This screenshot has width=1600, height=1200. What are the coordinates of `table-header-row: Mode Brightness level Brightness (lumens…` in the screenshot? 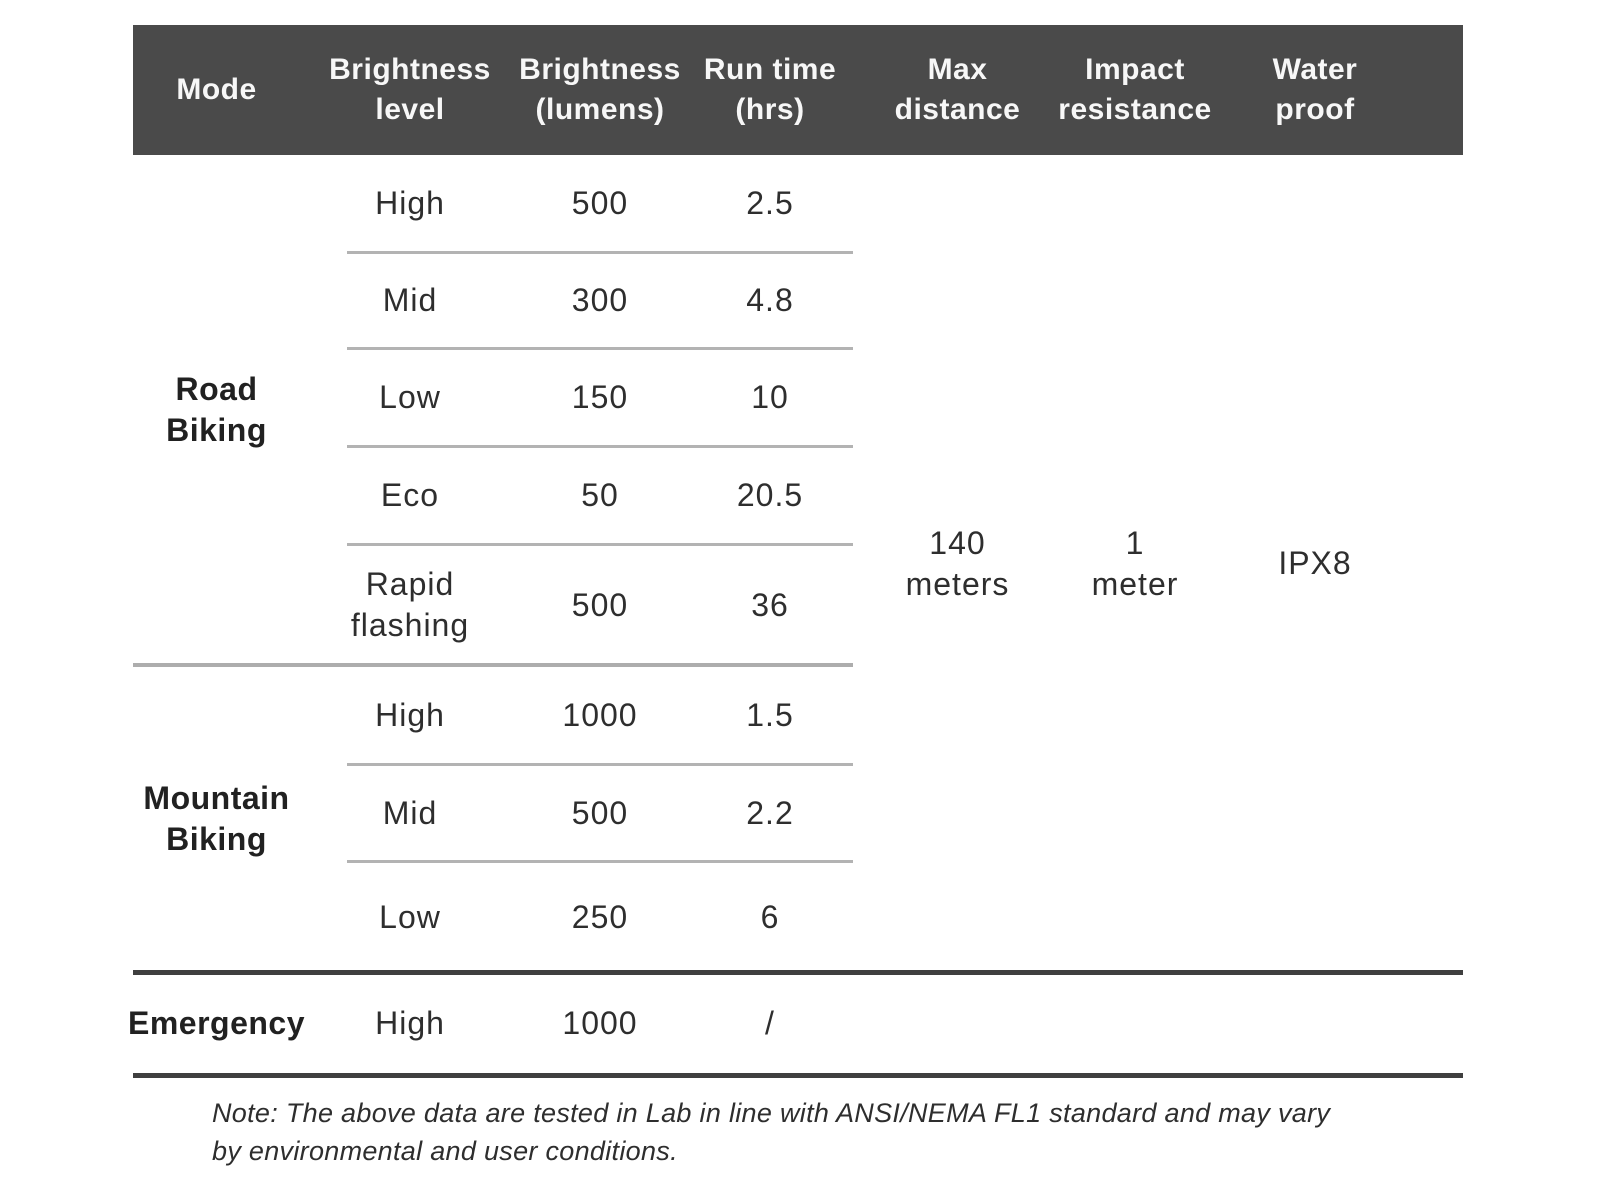 It's located at (798, 90).